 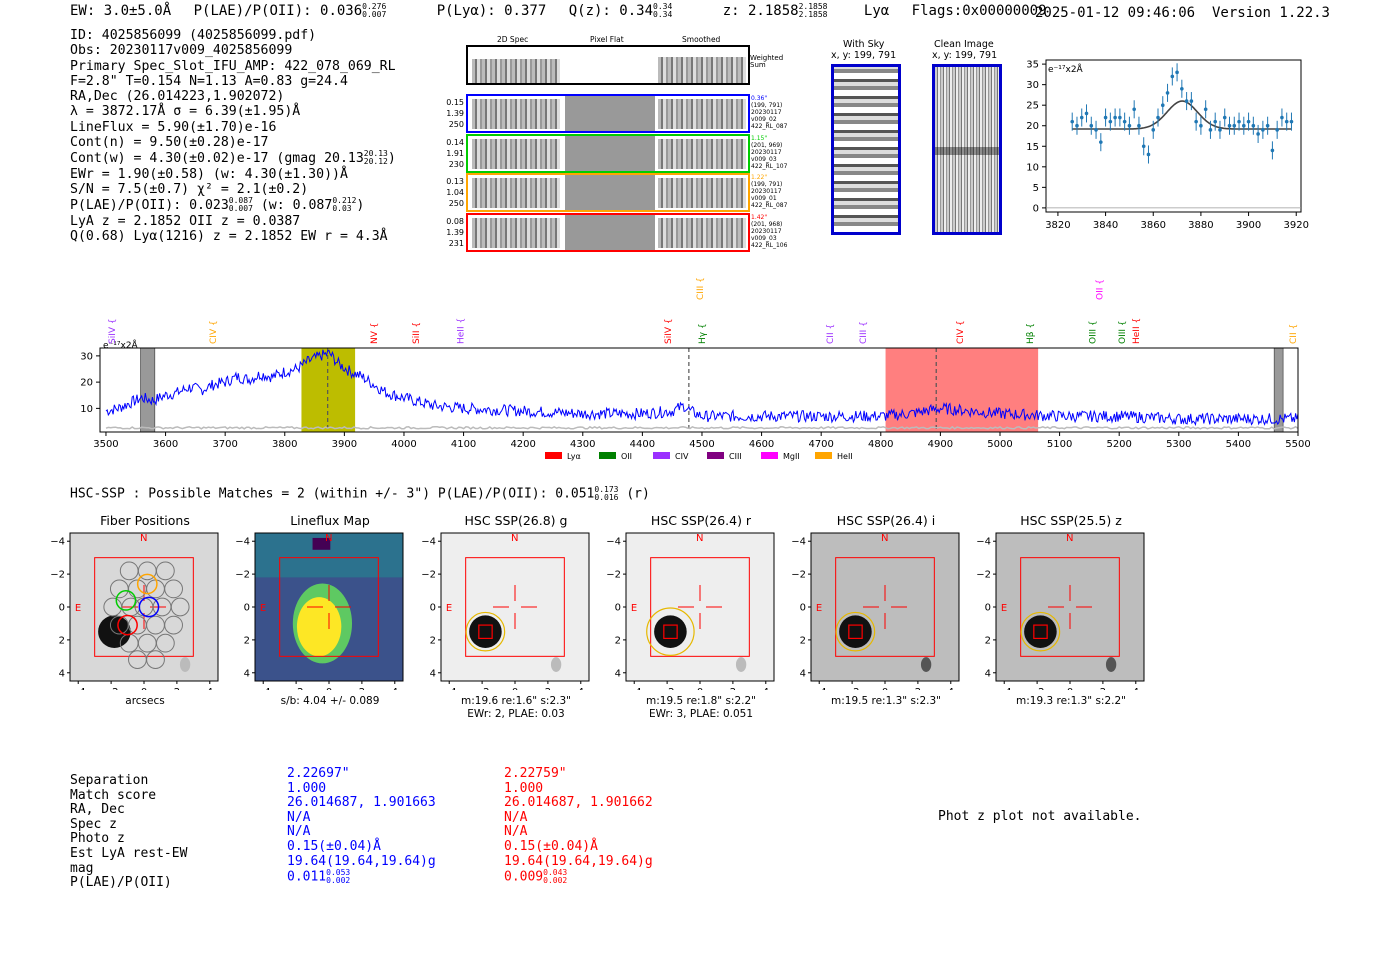 I want to click on panel-ytick-label: 4, so click(x=247, y=673).